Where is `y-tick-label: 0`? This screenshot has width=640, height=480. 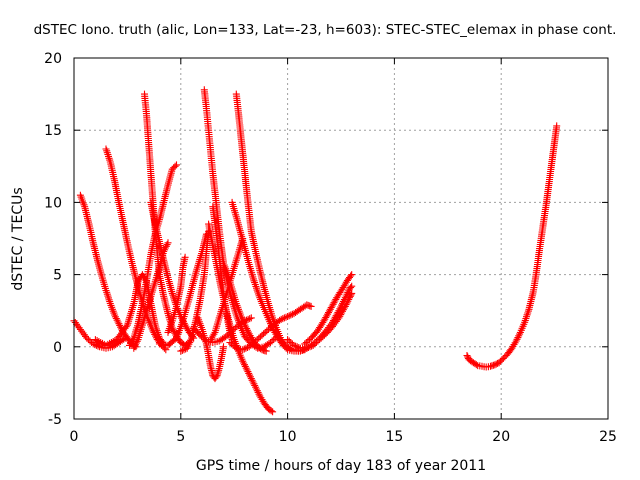
y-tick-label: 0 is located at coordinates (57, 348).